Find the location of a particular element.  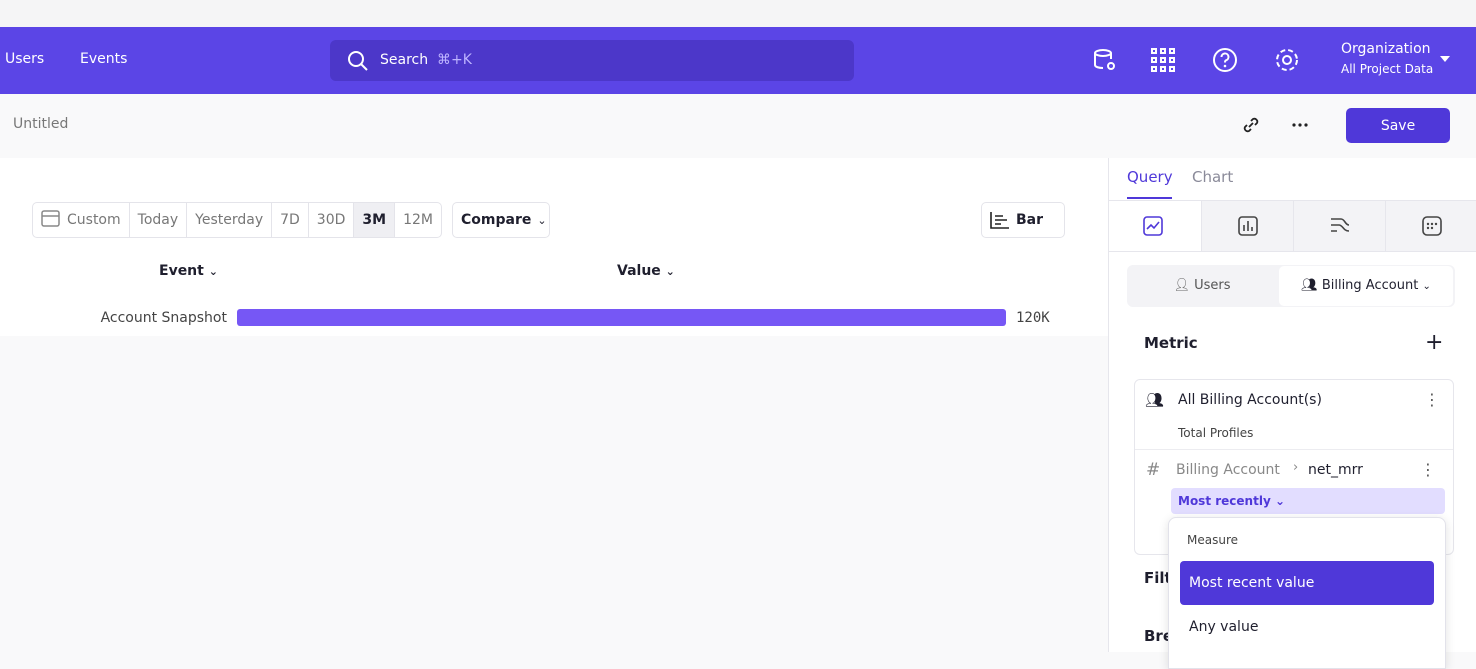

entity-option: 👤︎ Users is located at coordinates (1202, 285).